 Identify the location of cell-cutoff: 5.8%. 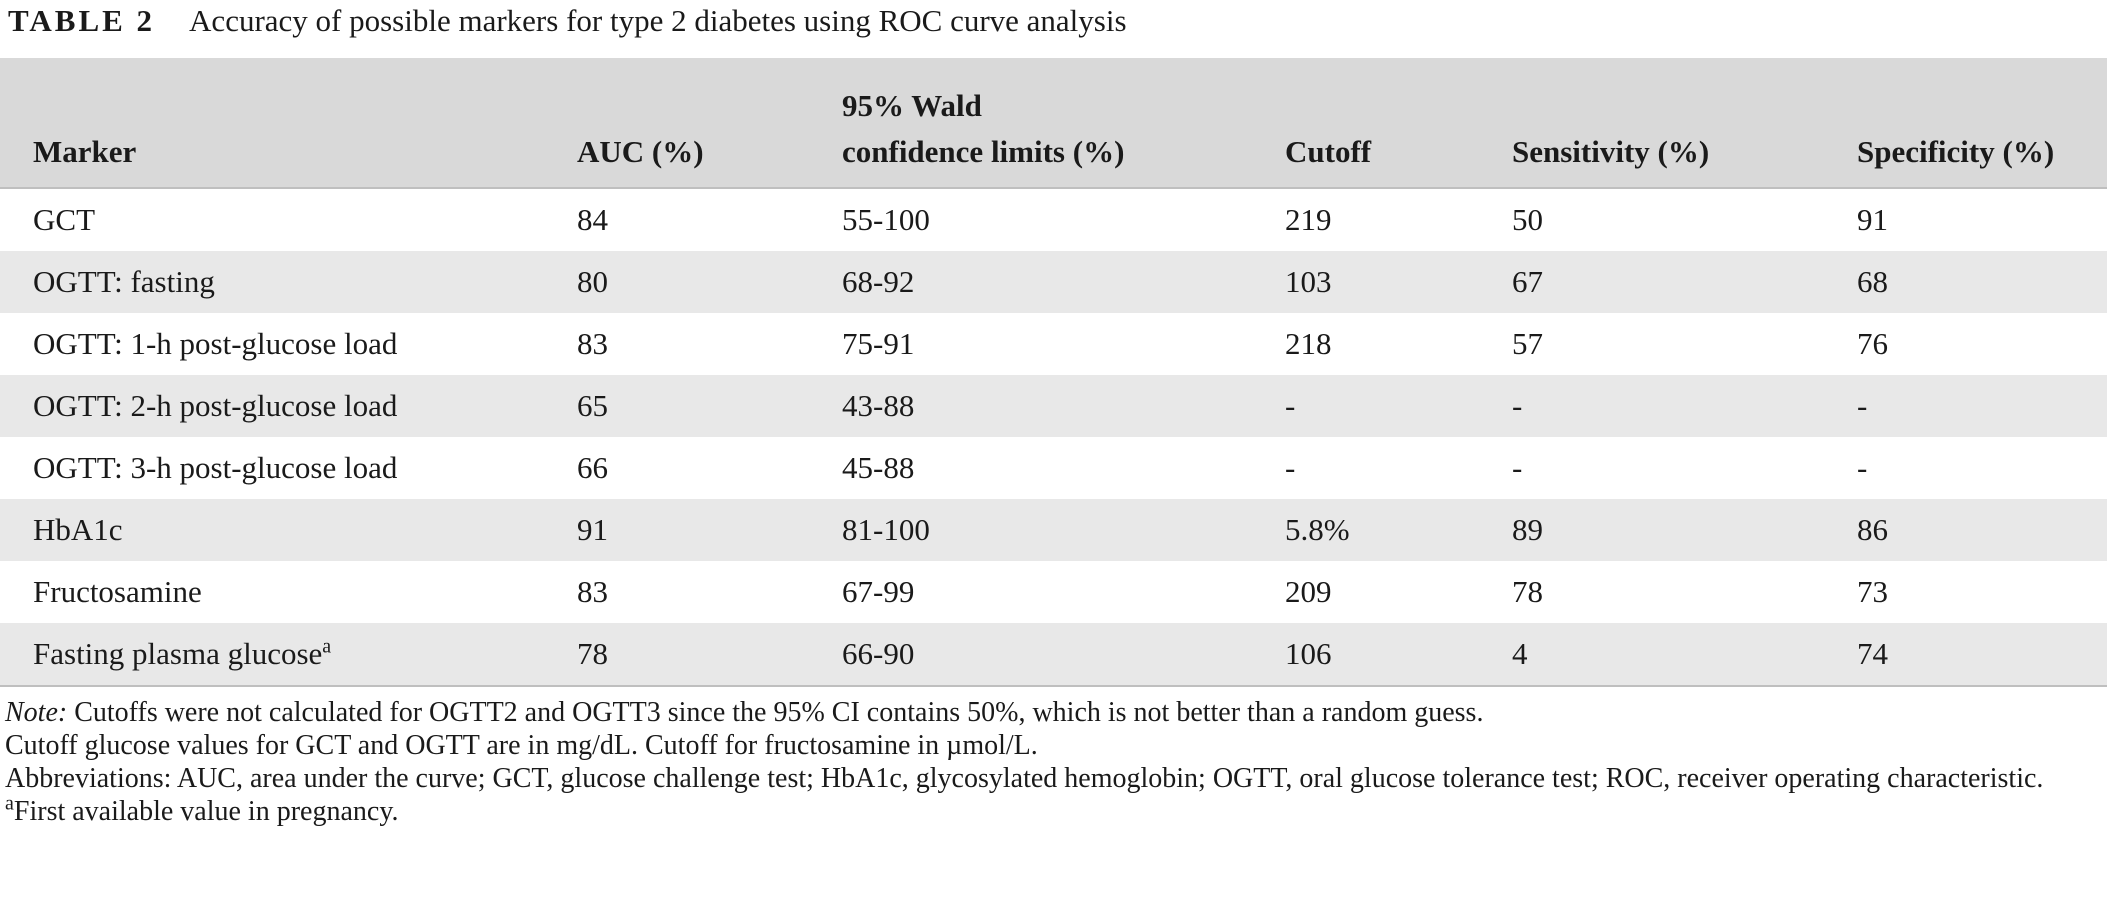
(1398, 530).